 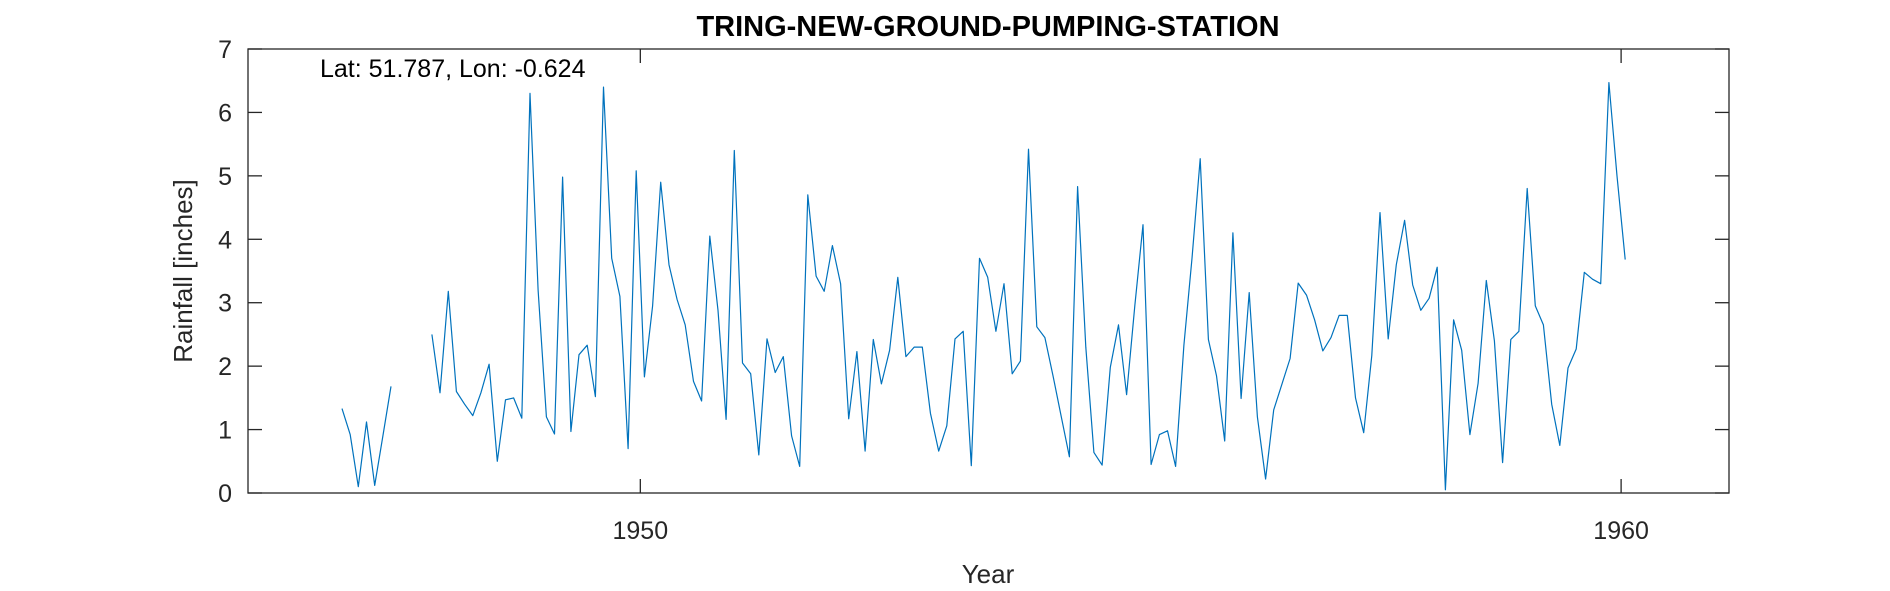 I want to click on x-axis-label: Year, so click(x=988, y=574).